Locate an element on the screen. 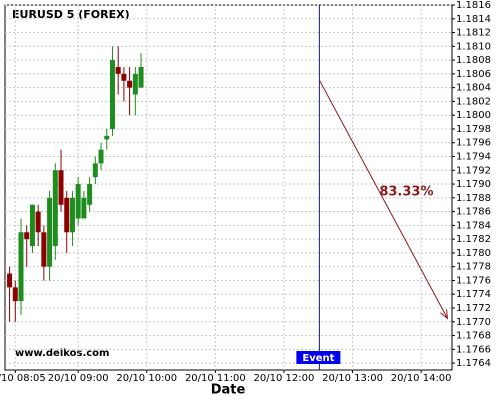 The height and width of the screenshot is (400, 500). y-tick-label: 1.1778 is located at coordinates (473, 267).